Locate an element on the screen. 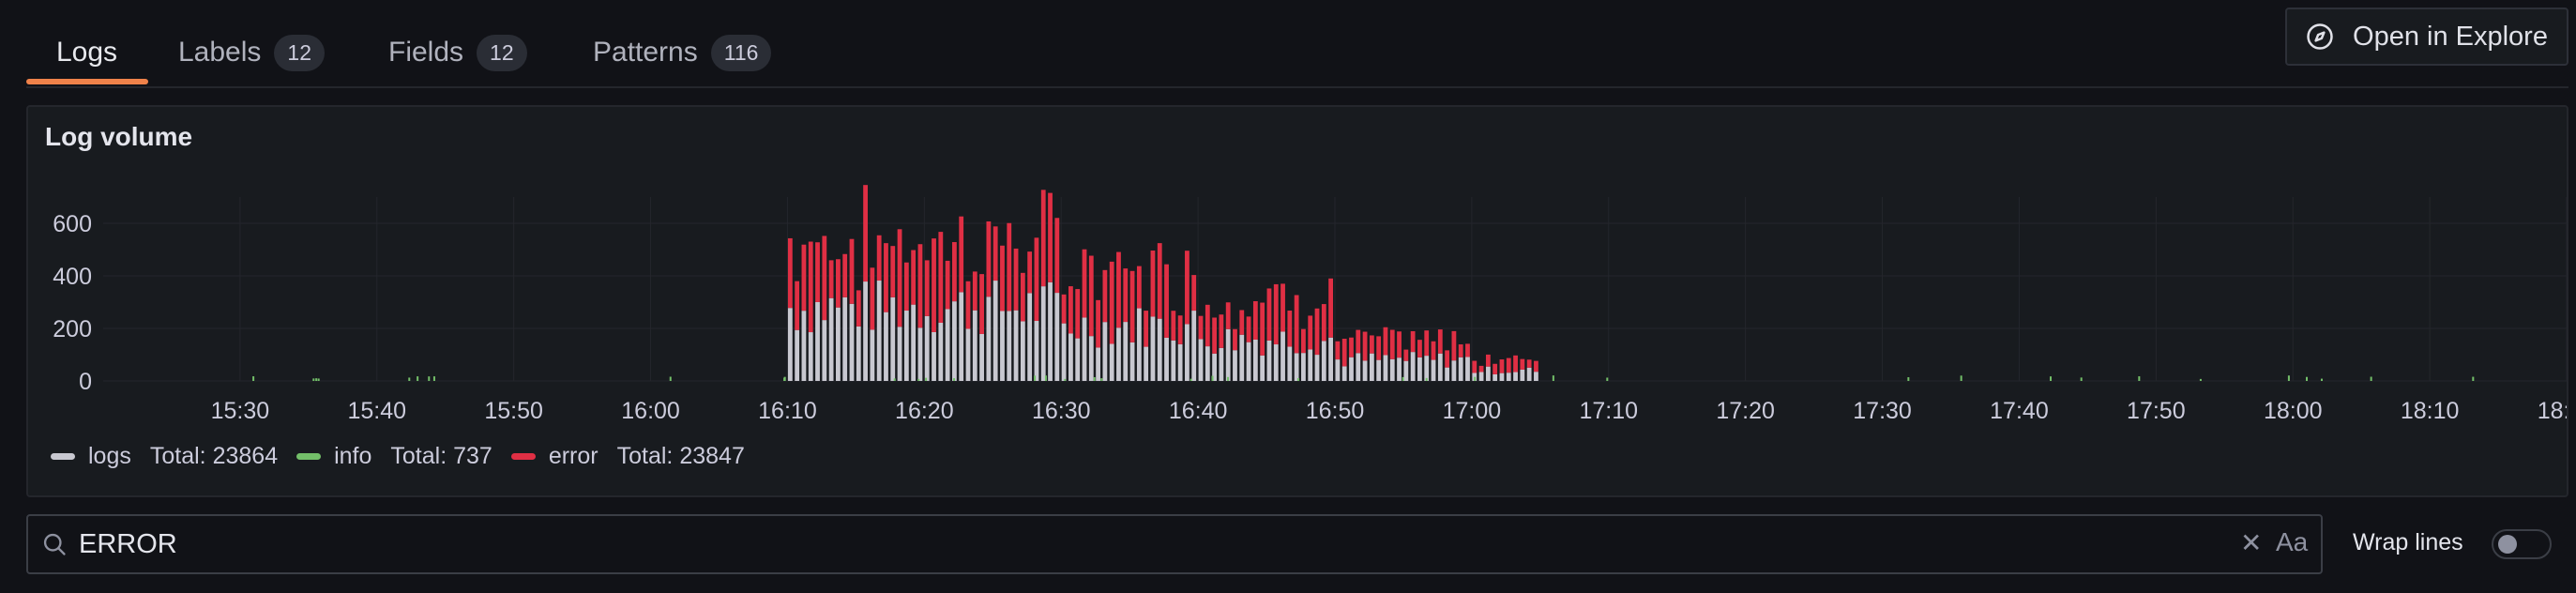 The width and height of the screenshot is (2576, 593). tab-fields: Fields 12 is located at coordinates (457, 53).